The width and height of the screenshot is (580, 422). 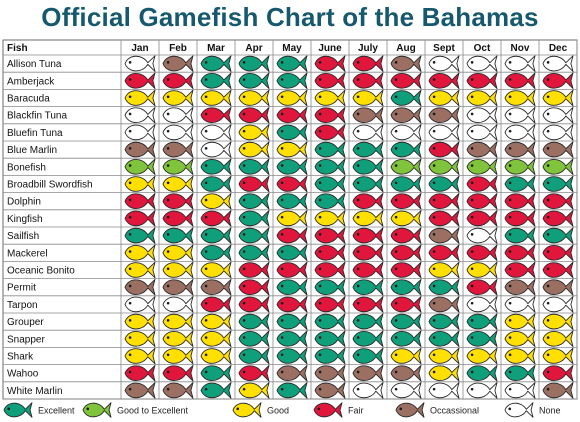 I want to click on fish-name: Dolphin, so click(x=24, y=202).